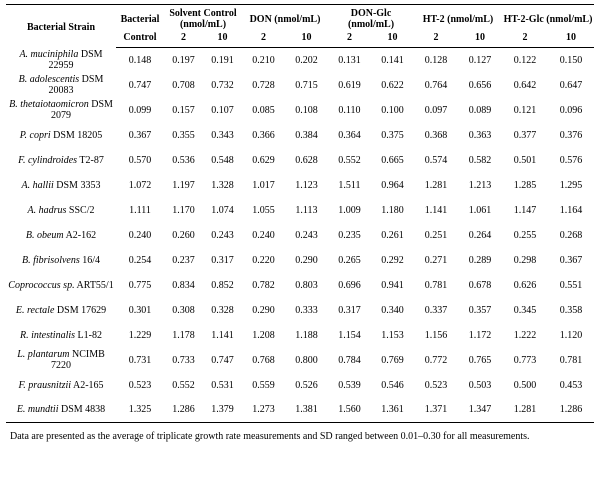 The image size is (600, 494). I want to click on strain-cell: A. hallii DSM 3353, so click(61, 185).